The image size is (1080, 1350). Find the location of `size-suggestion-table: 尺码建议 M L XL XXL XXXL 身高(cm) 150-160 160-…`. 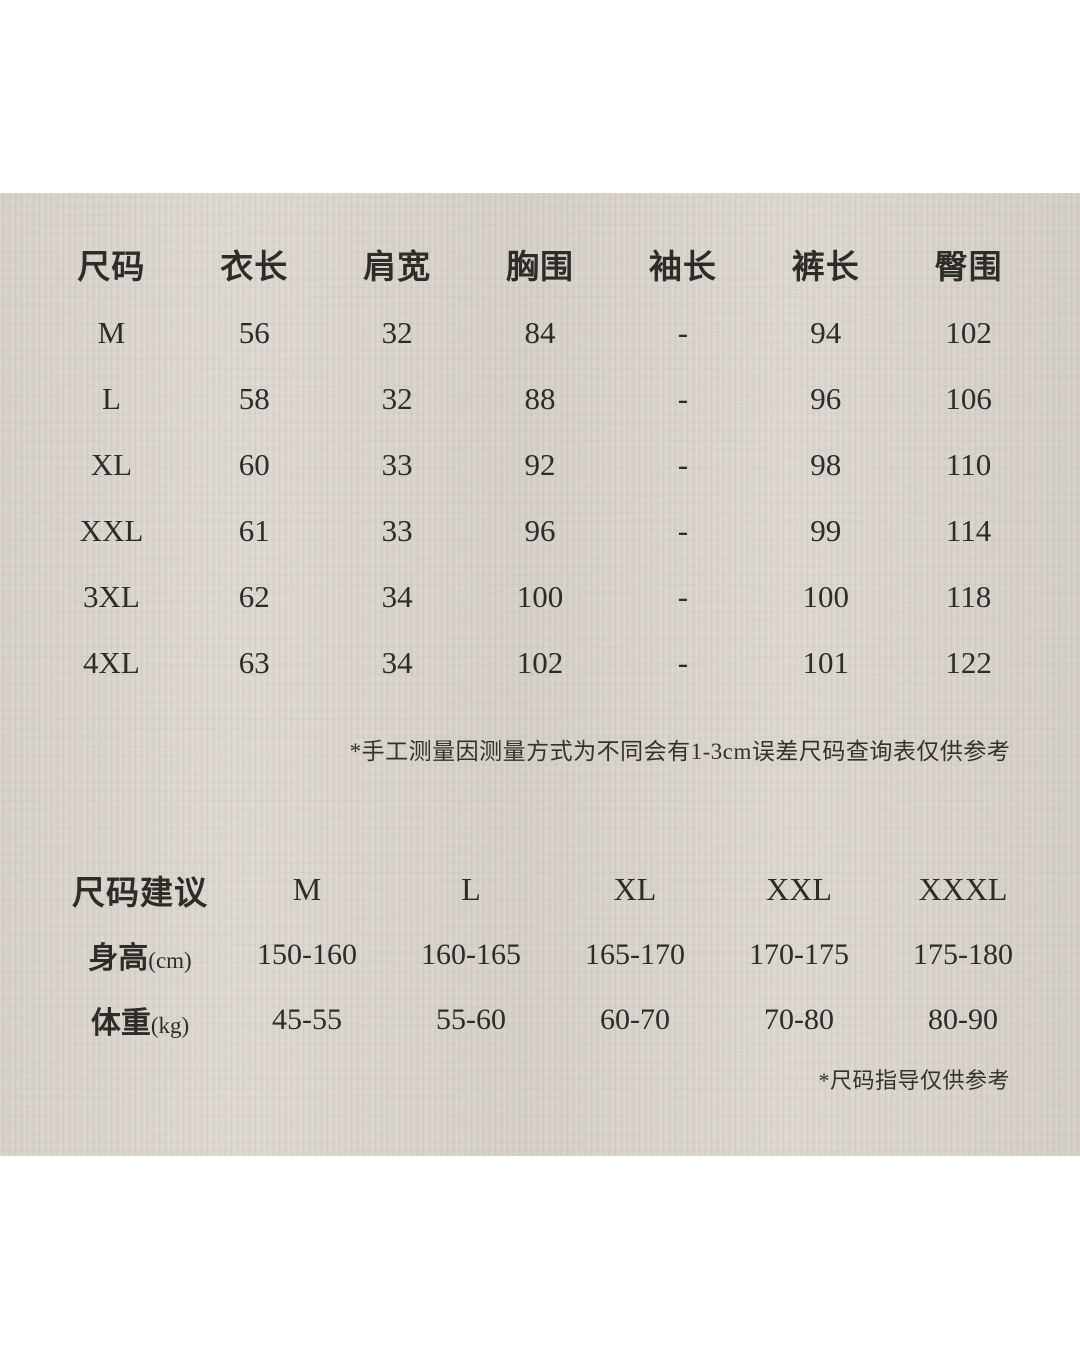

size-suggestion-table: 尺码建议 M L XL XXL XXXL 身高(cm) 150-160 160-… is located at coordinates (550, 954).